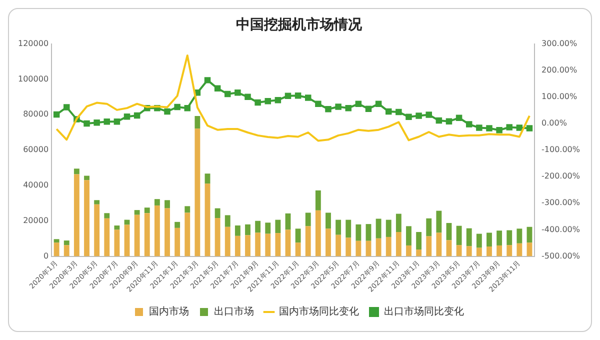 The image size is (600, 340). Describe the element at coordinates (561, 149) in the screenshot. I see `y2-tick-label: -100.00%` at that location.